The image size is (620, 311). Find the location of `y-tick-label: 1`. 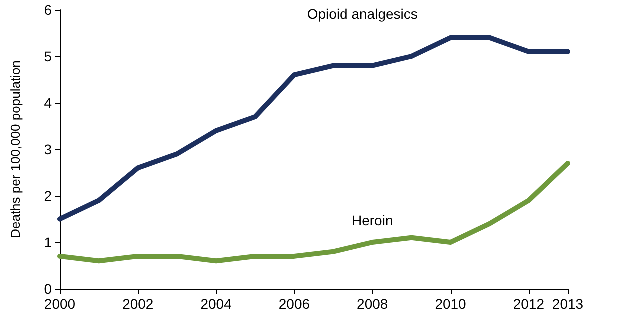

y-tick-label: 1 is located at coordinates (48, 242).